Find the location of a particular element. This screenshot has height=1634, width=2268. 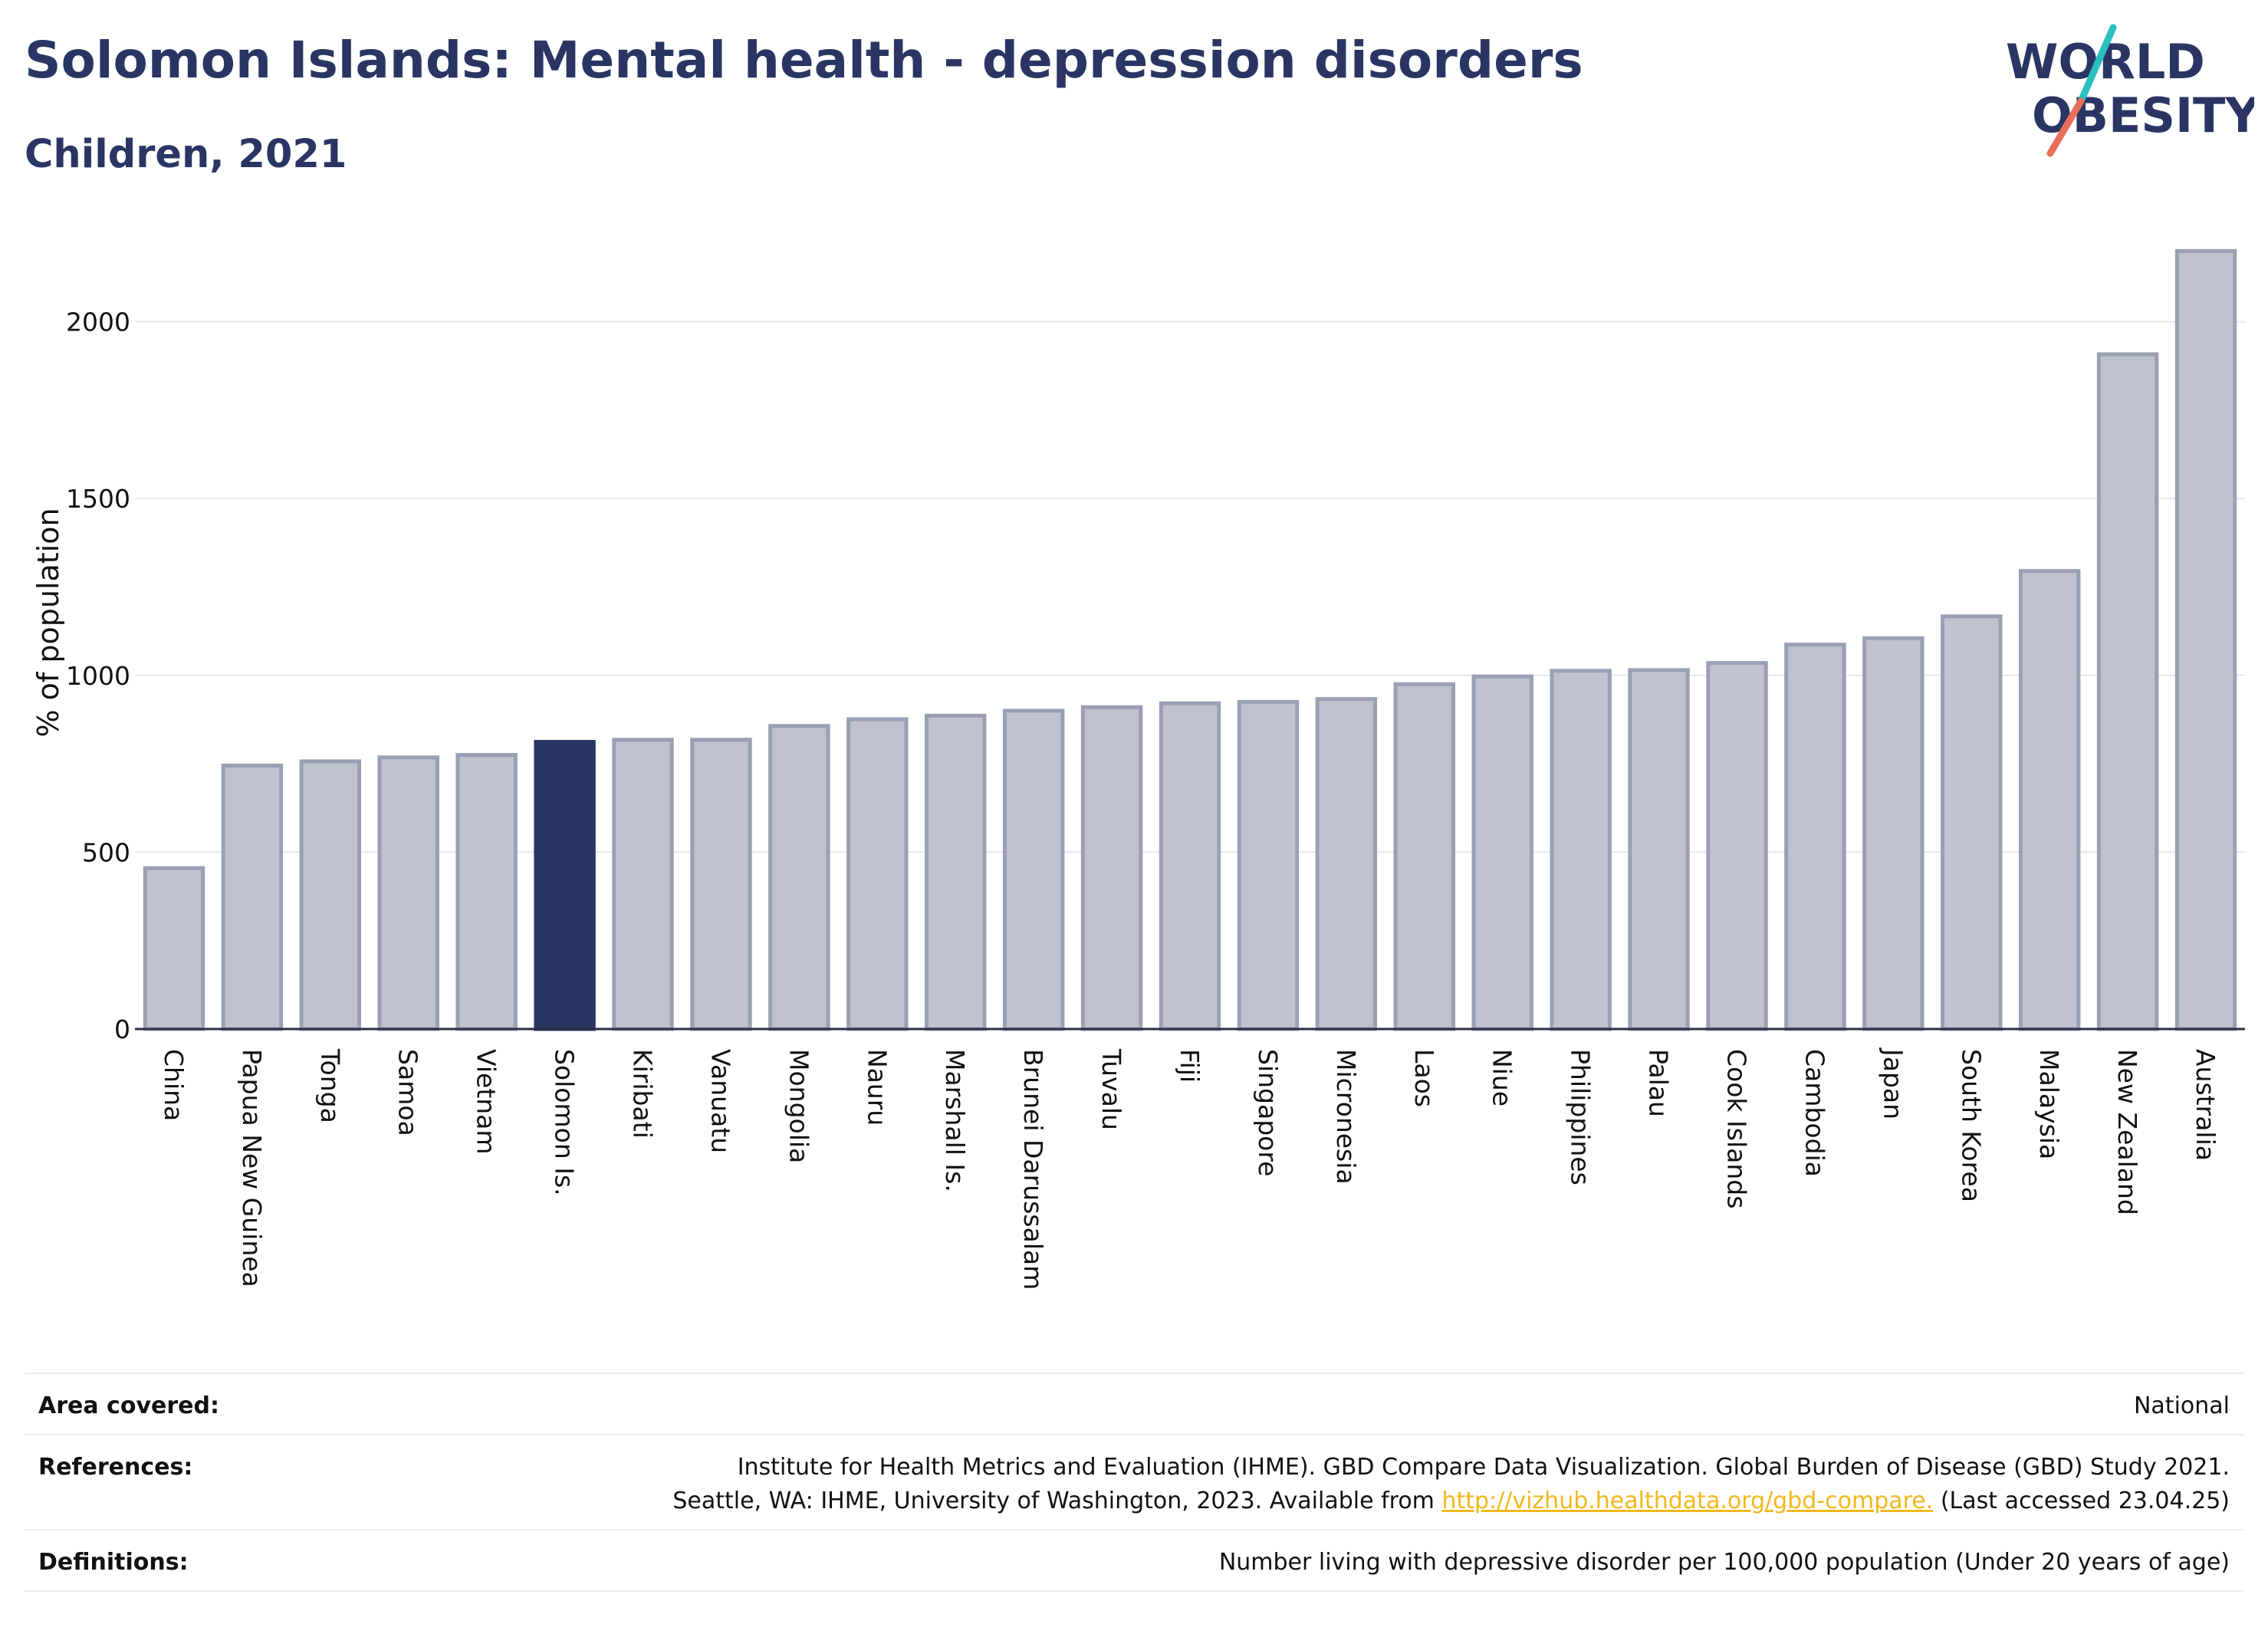

x-tick-label: Kiribati is located at coordinates (643, 1094).